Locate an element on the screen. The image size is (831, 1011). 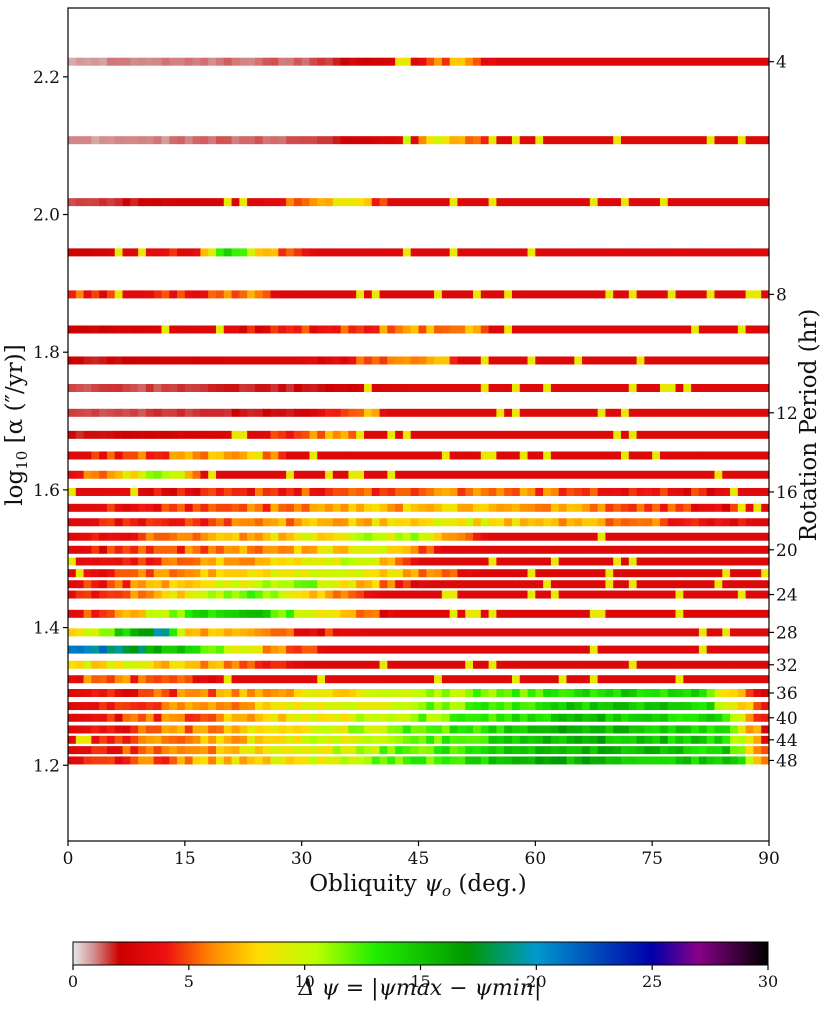
colorbar-tick-label: 25 is located at coordinates (652, 981).